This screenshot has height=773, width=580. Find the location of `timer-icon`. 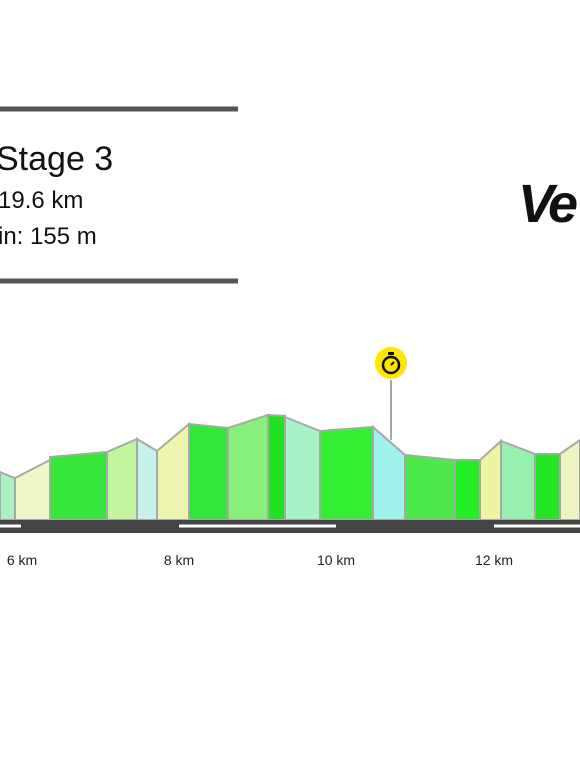

timer-icon is located at coordinates (391, 393).